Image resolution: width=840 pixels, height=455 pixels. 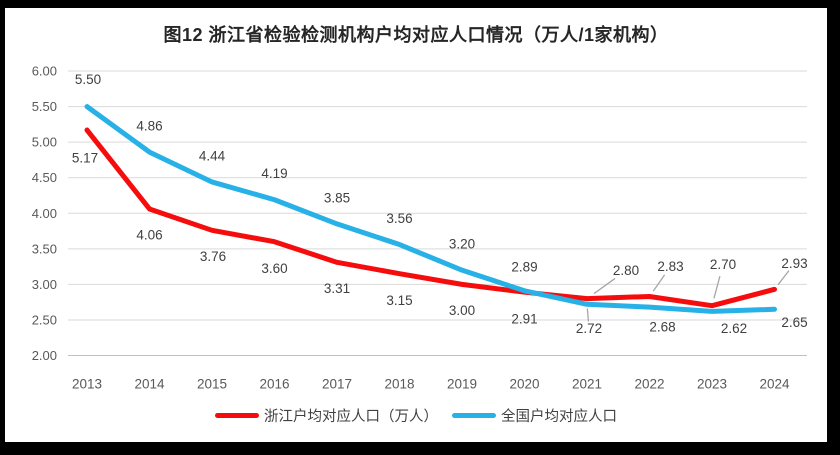 What do you see at coordinates (212, 155) in the screenshot?
I see `data-label-series-1: 4.44` at bounding box center [212, 155].